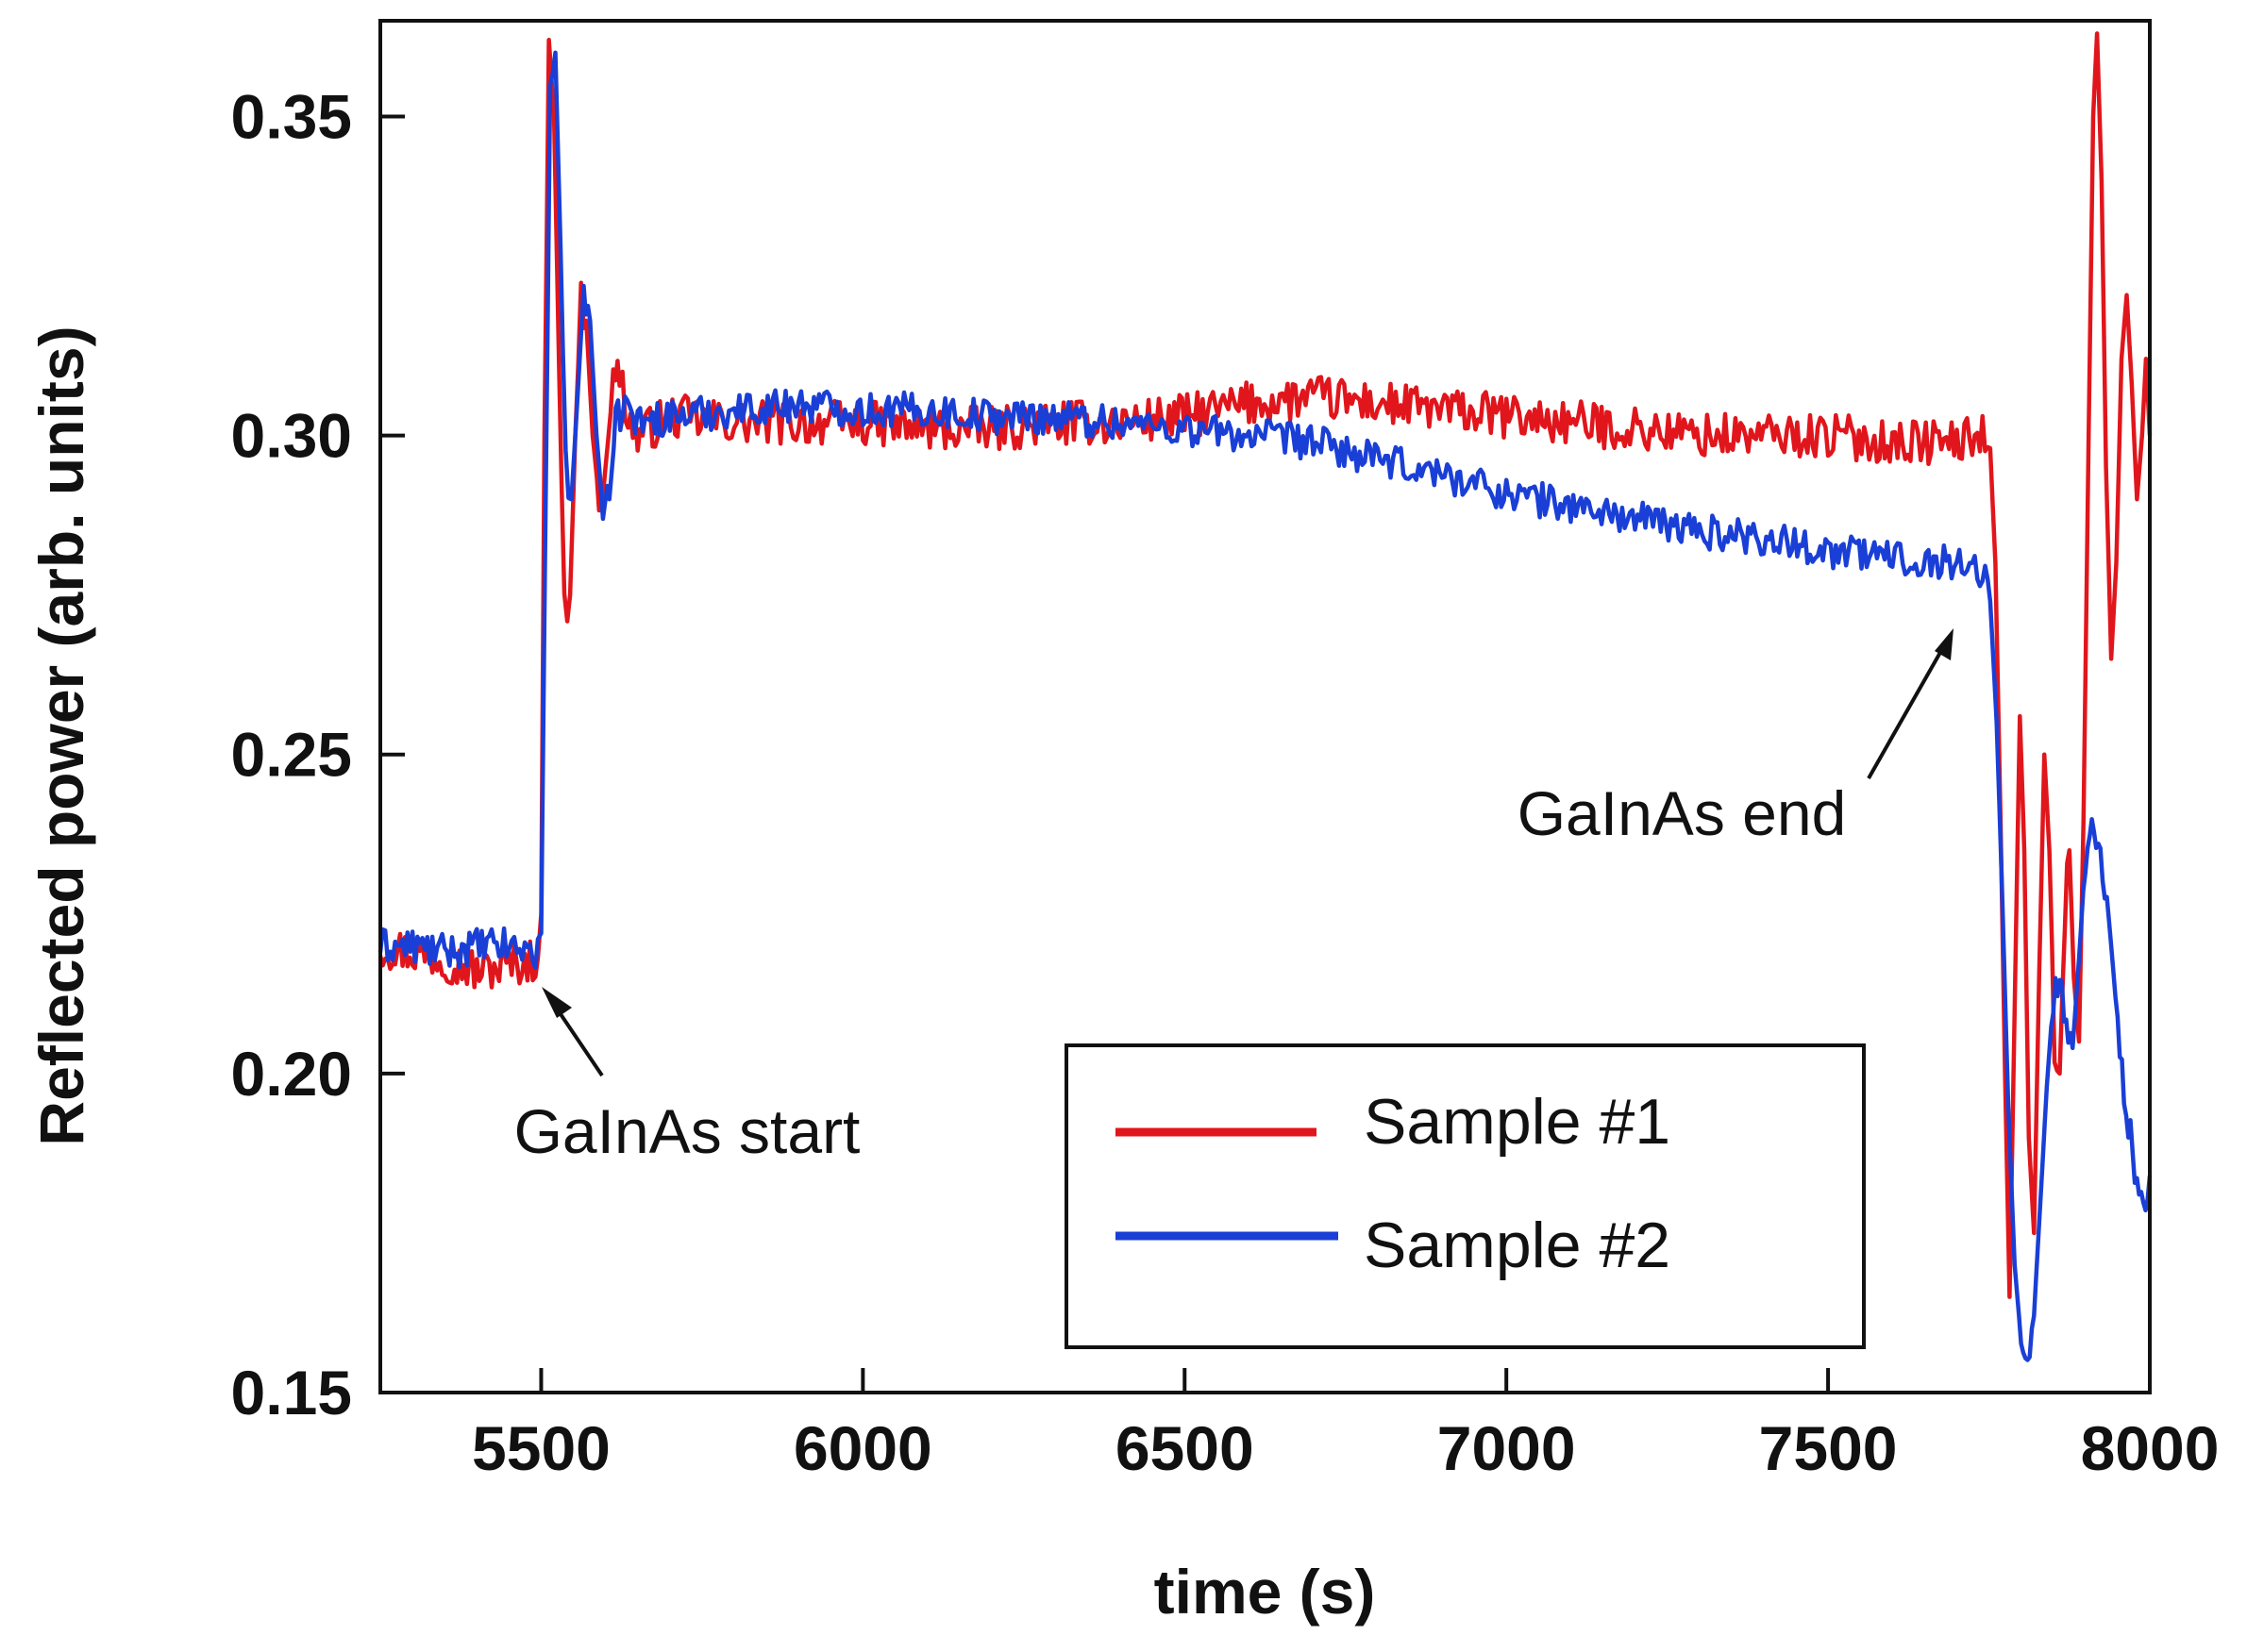 The height and width of the screenshot is (1652, 2247). What do you see at coordinates (291, 436) in the screenshot?
I see `y-tick-label: 0.30` at bounding box center [291, 436].